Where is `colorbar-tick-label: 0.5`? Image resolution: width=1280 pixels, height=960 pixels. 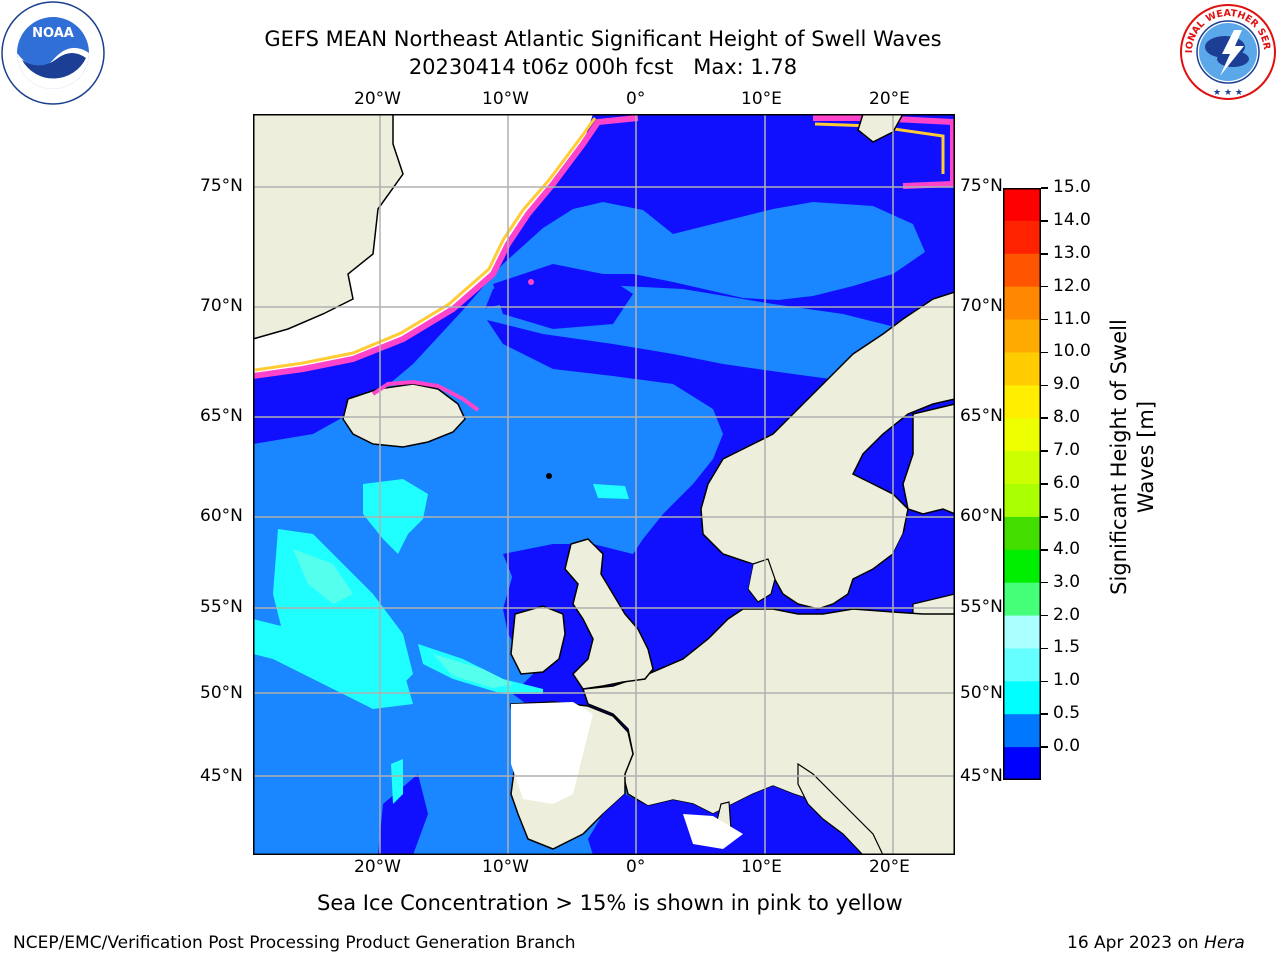
colorbar-tick-label: 0.5 is located at coordinates (1067, 713).